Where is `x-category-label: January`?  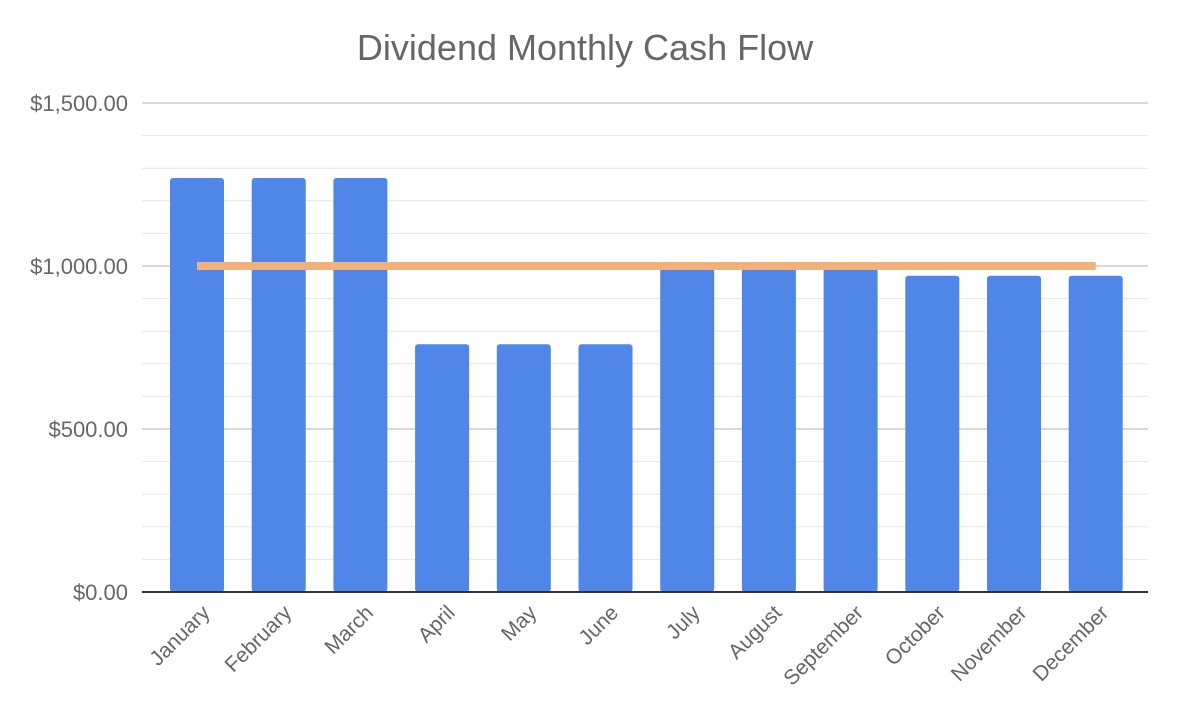 x-category-label: January is located at coordinates (179, 635).